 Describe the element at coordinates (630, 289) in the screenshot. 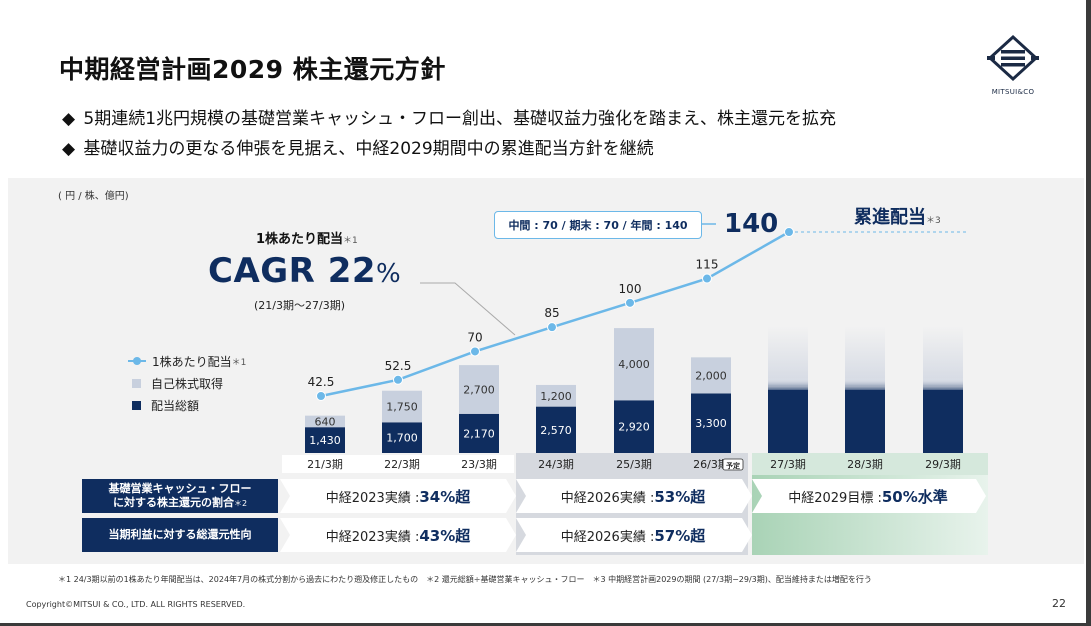

I see `dps-label-4: 100` at that location.